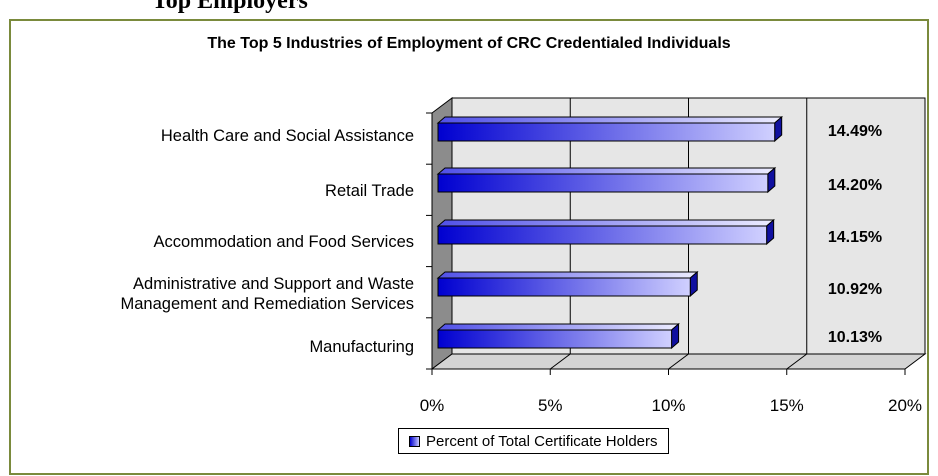  I want to click on data-label: 14.15%, so click(855, 237).